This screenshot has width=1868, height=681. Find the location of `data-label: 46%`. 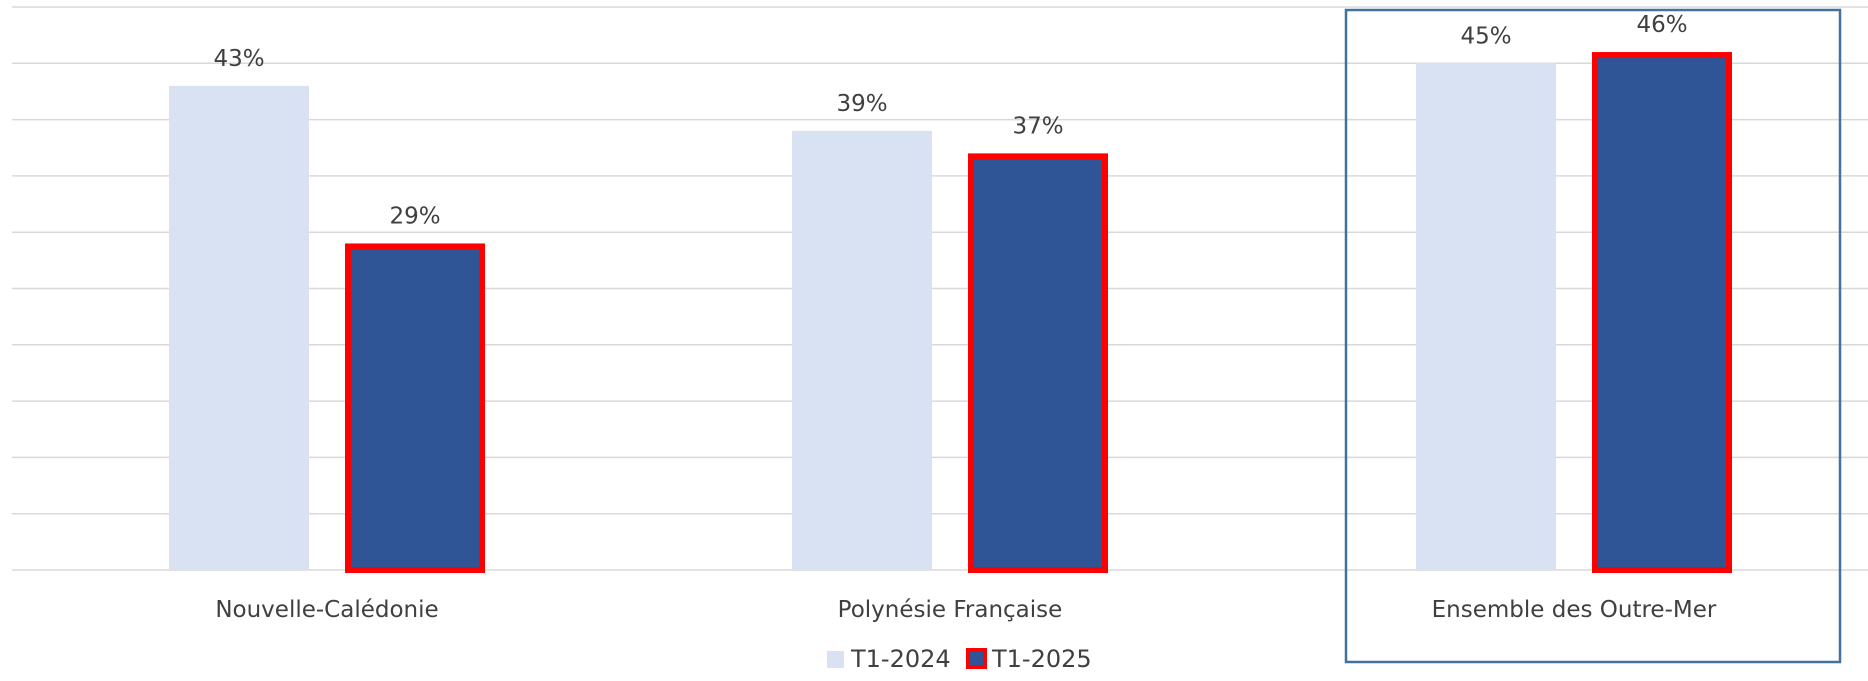

data-label: 46% is located at coordinates (1661, 25).